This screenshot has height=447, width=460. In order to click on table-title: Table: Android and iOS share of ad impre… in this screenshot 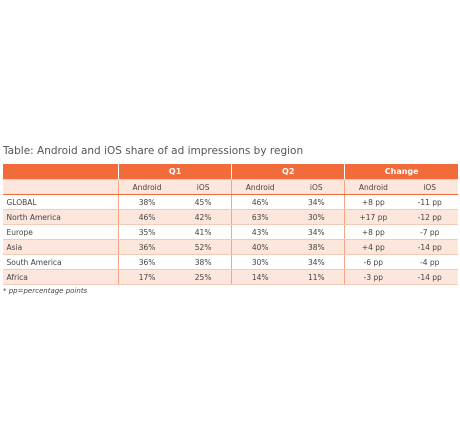, I will do `click(153, 151)`.